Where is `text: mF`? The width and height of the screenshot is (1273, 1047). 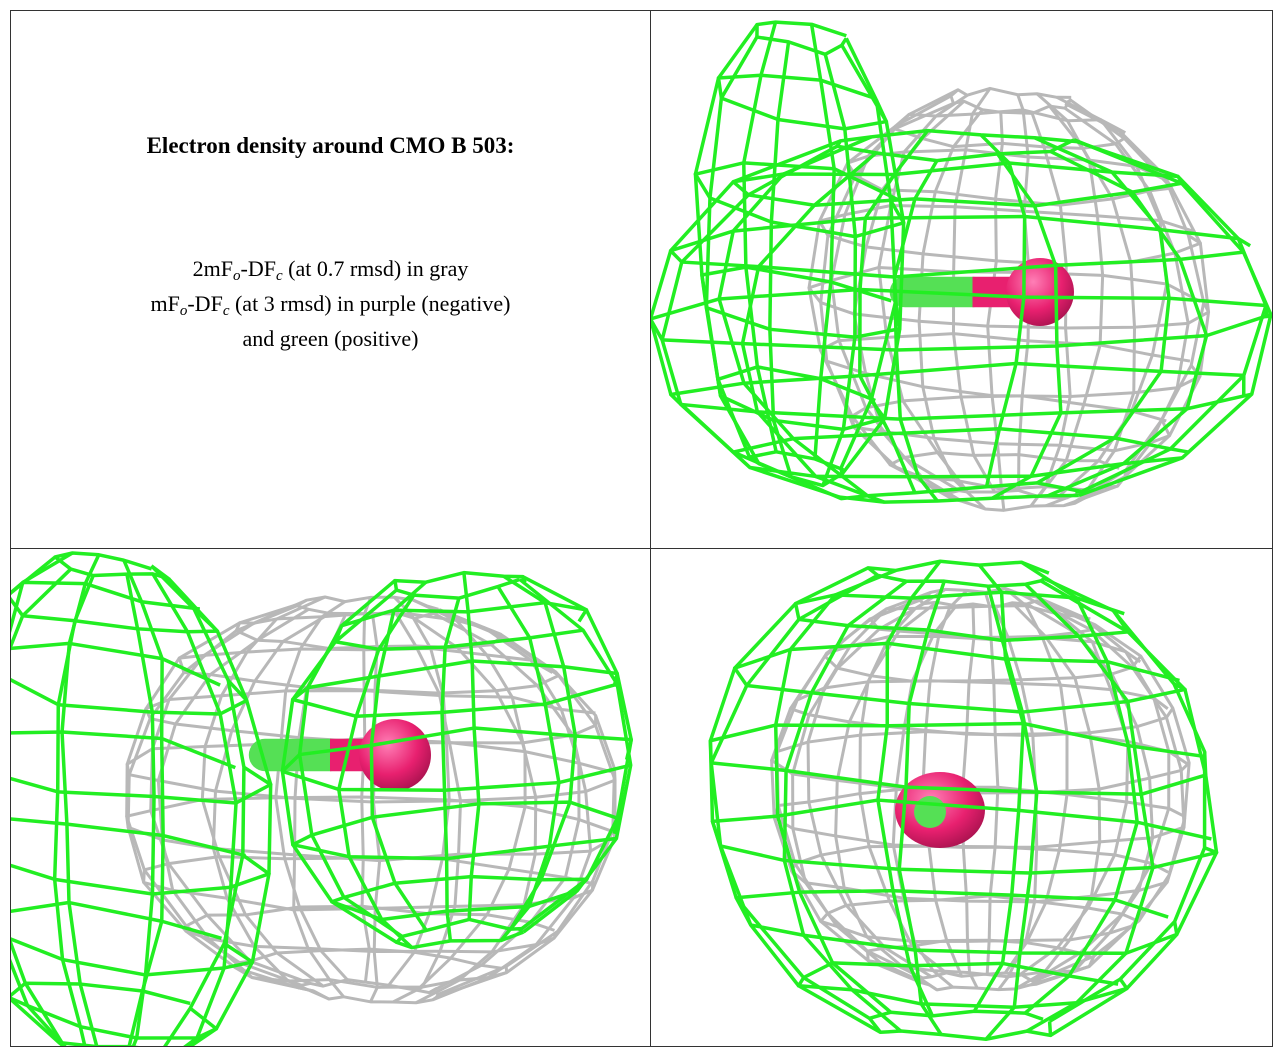
text: mF is located at coordinates (165, 303).